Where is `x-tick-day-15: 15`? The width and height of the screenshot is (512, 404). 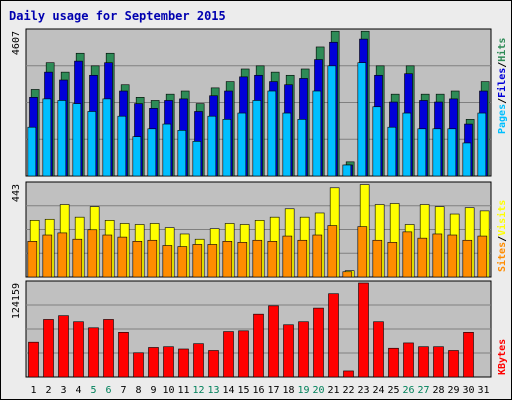 x-tick-day-15: 15 is located at coordinates (243, 390).